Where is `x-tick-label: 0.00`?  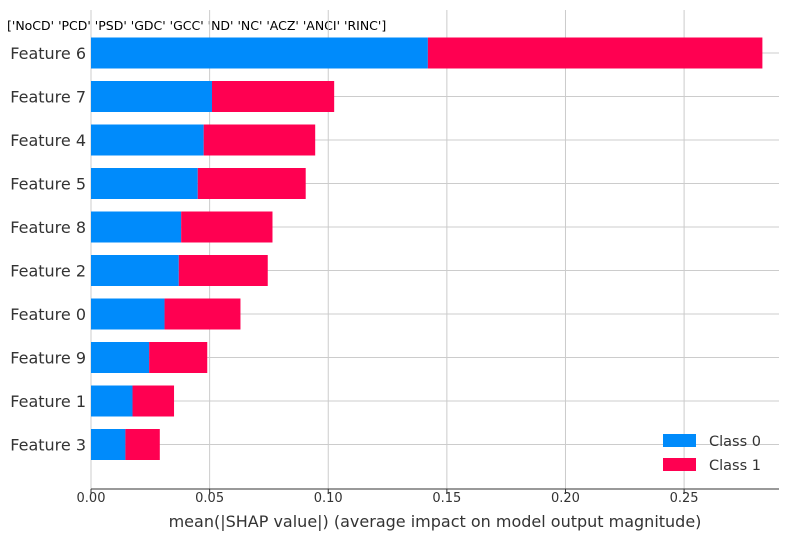 x-tick-label: 0.00 is located at coordinates (91, 498).